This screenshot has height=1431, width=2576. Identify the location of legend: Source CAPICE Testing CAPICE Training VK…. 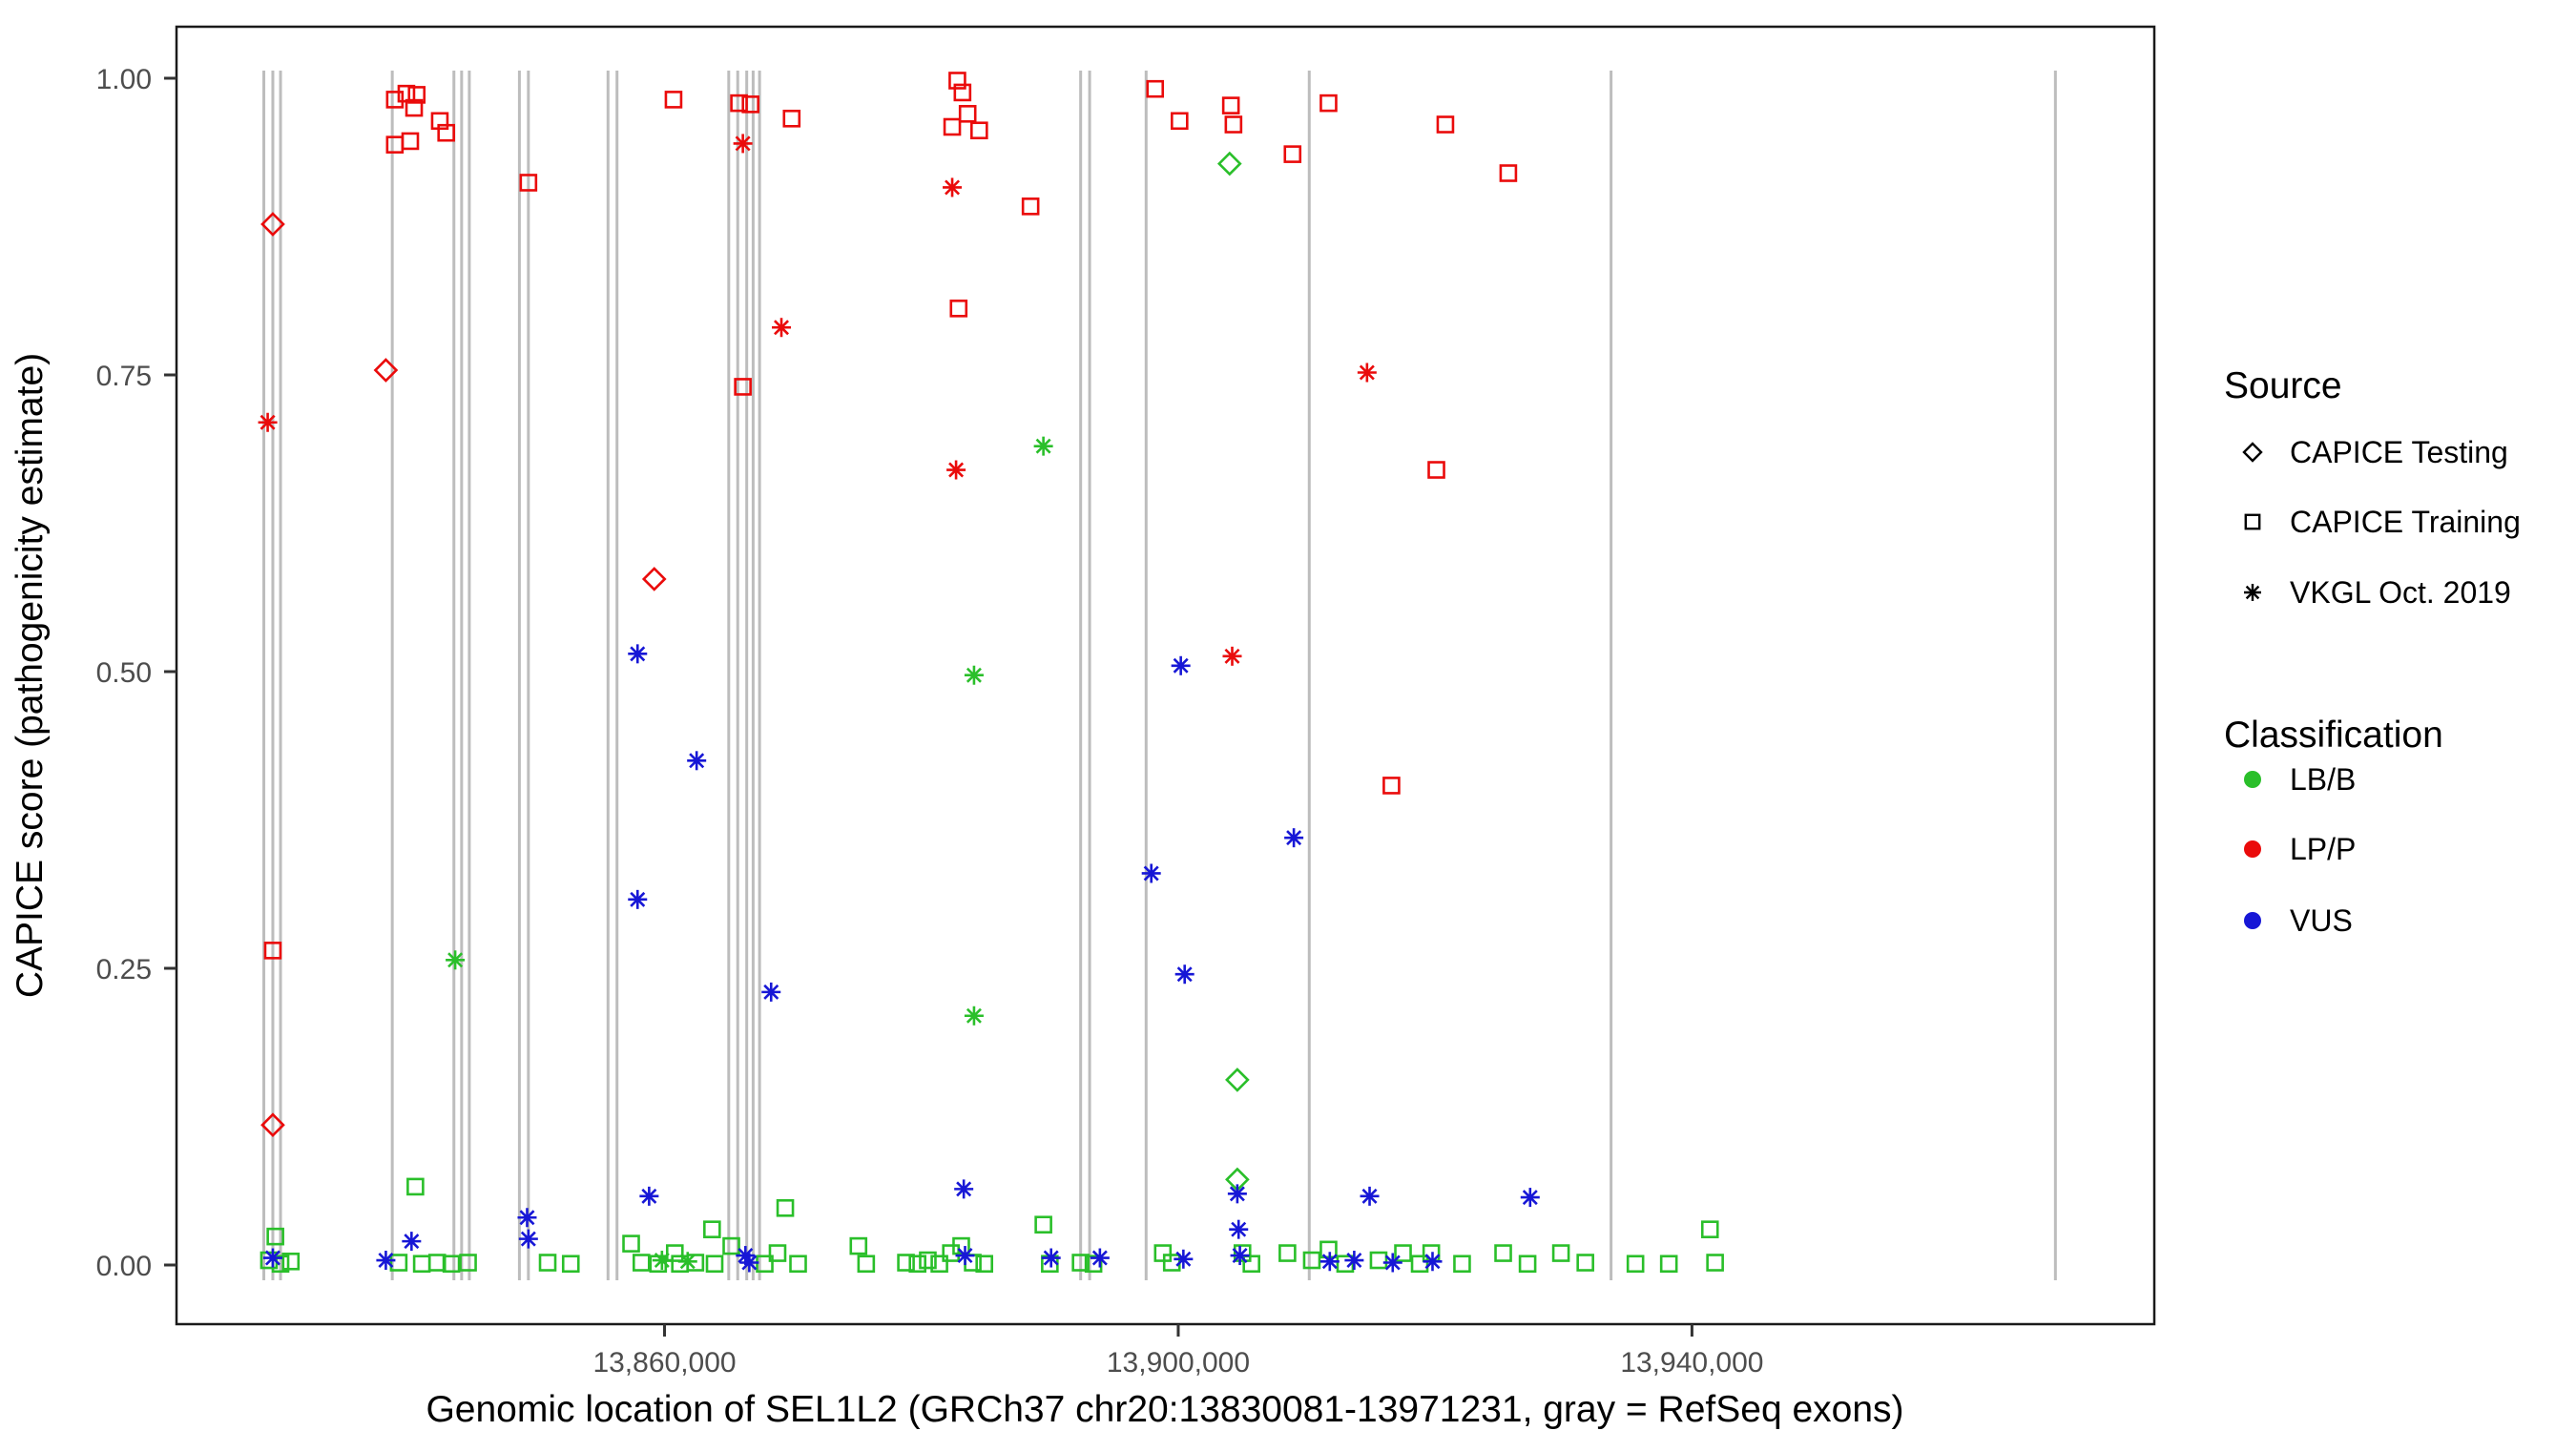
(2372, 651).